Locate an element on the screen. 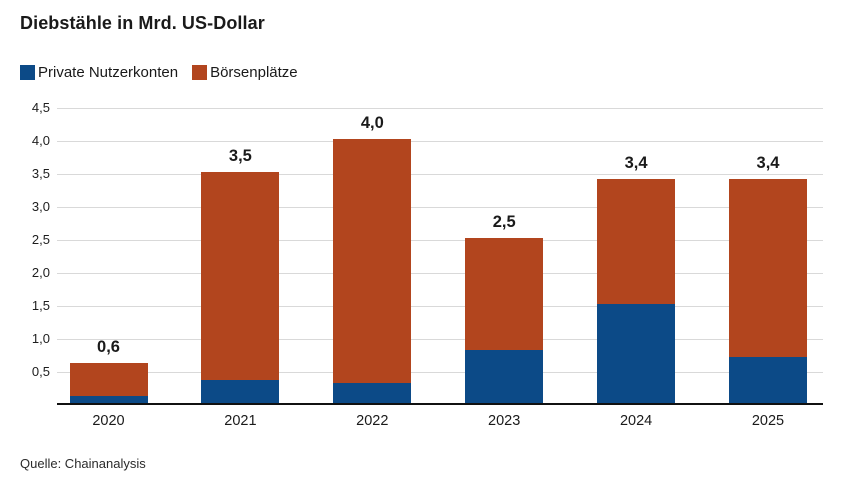  y-tick-label: 3,5 is located at coordinates (40, 173).